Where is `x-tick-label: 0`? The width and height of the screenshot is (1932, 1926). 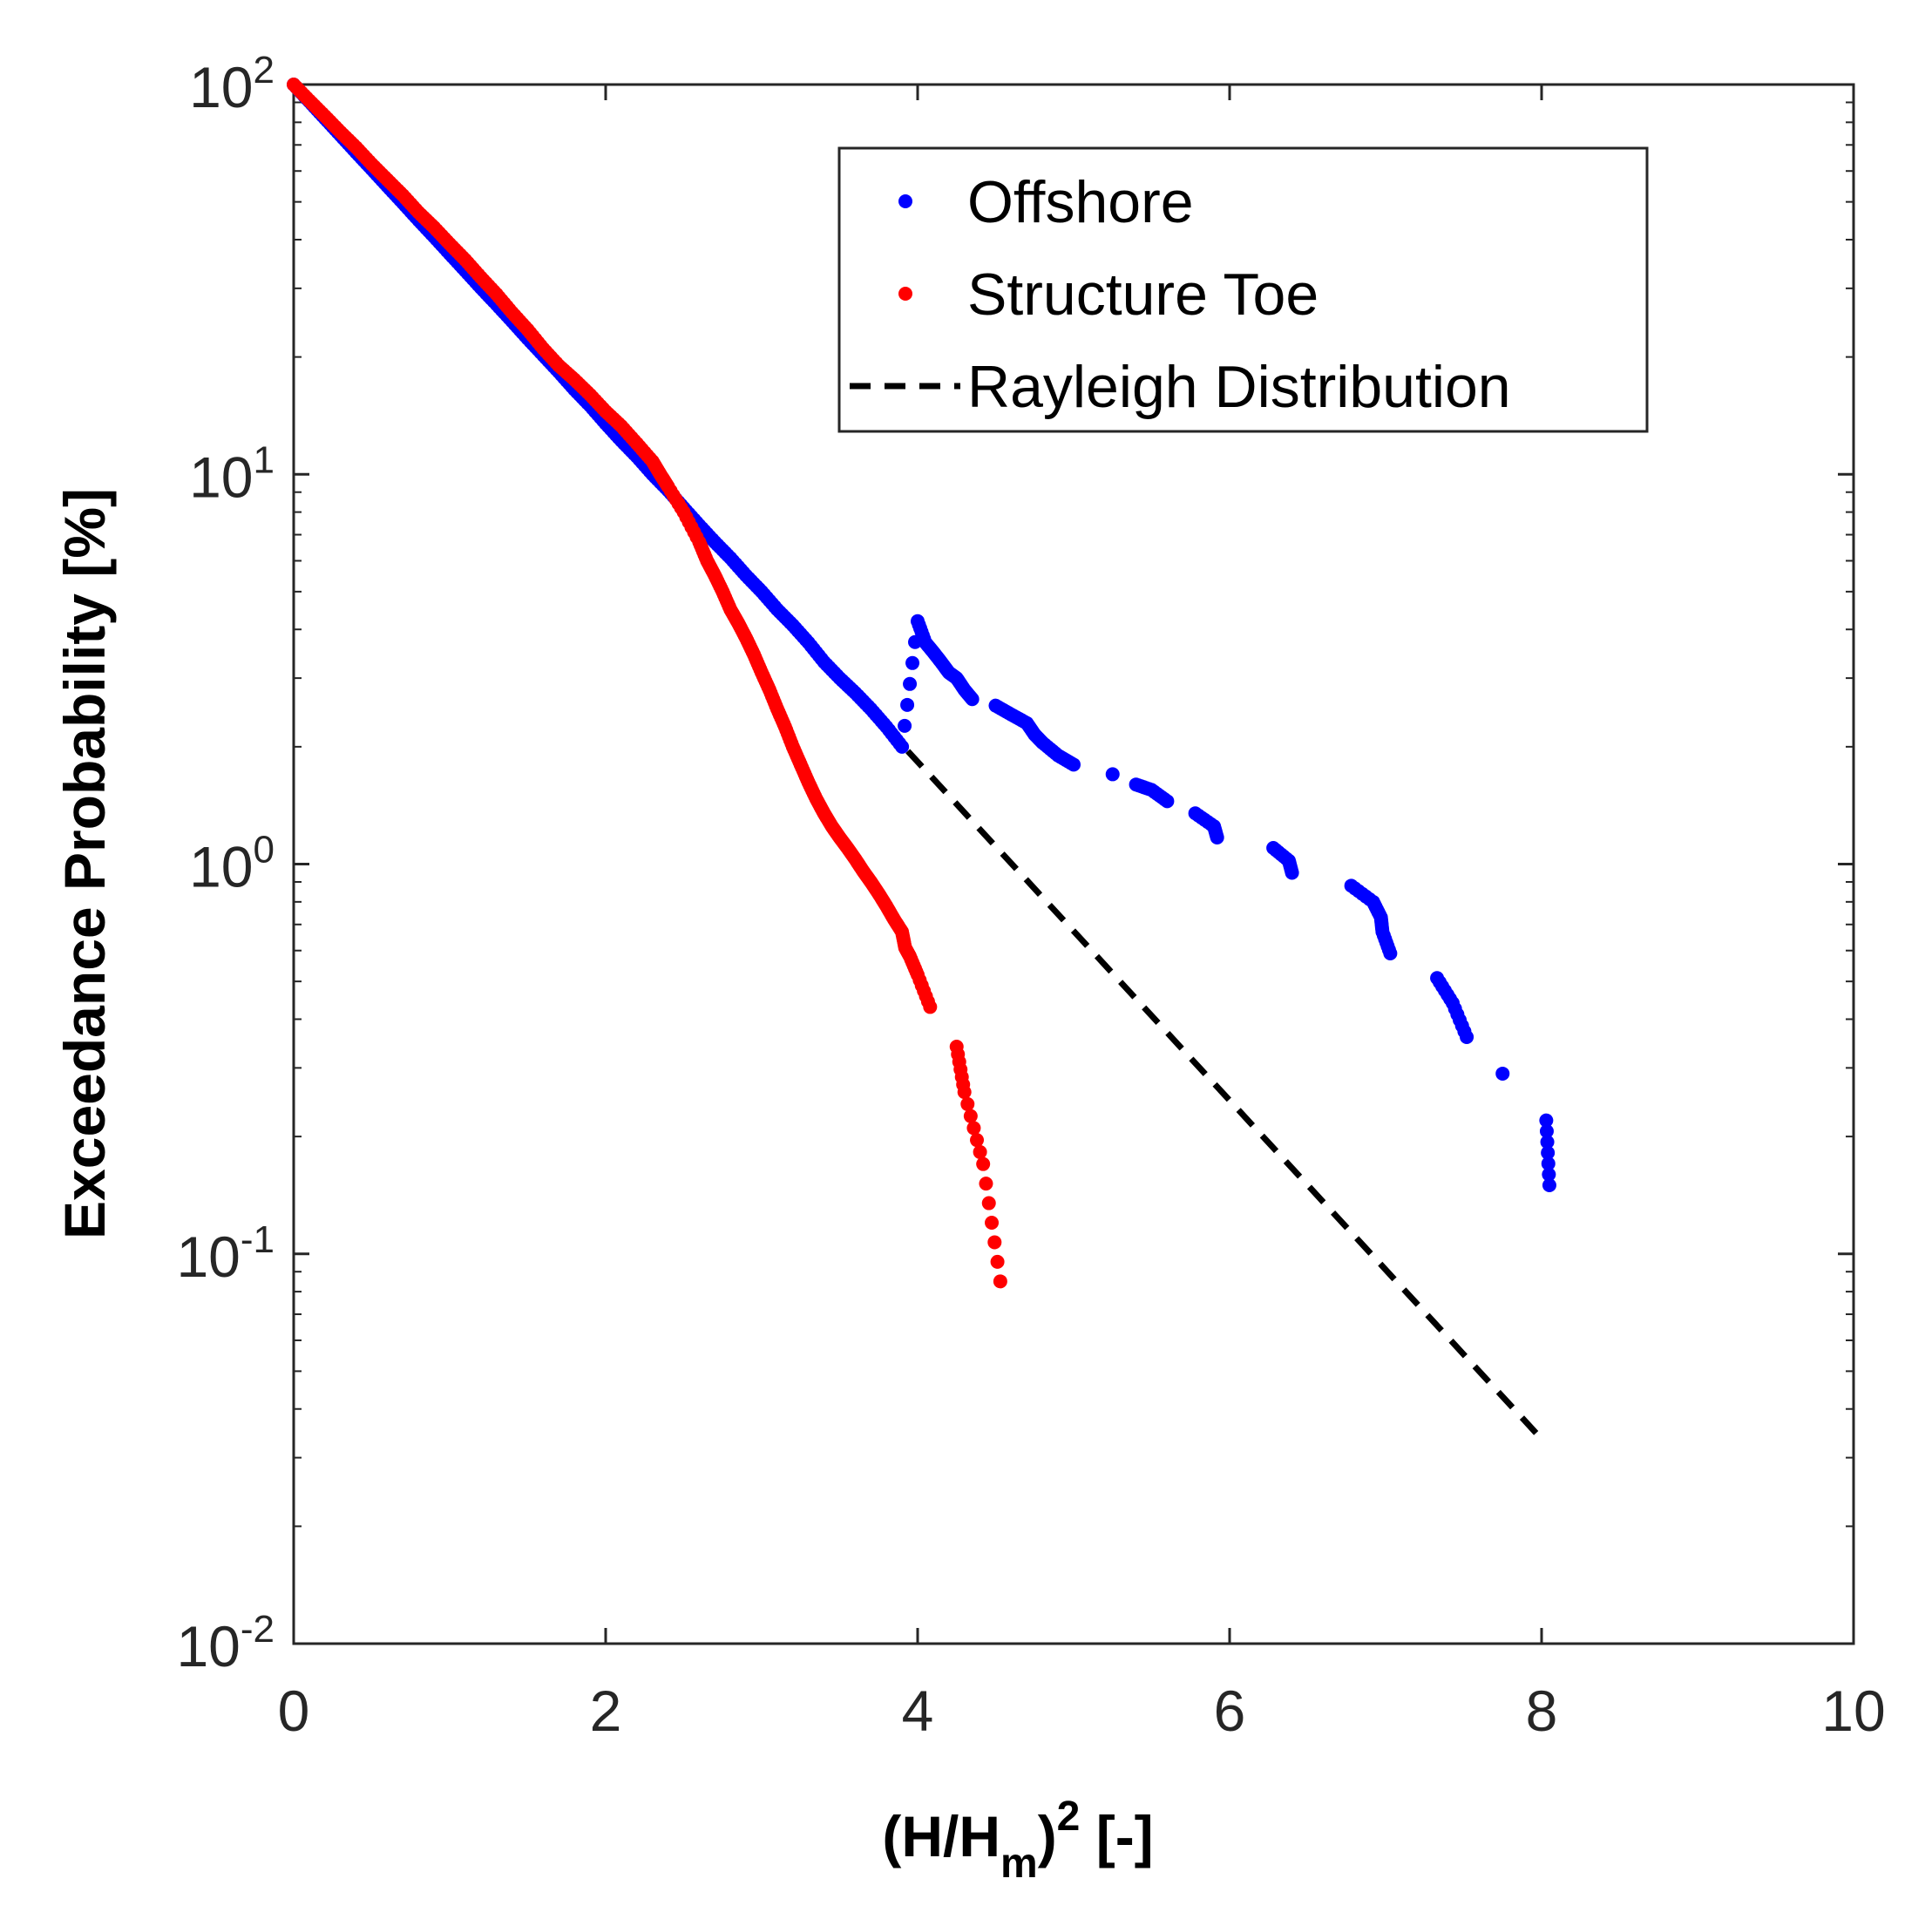
x-tick-label: 0 is located at coordinates (294, 1711).